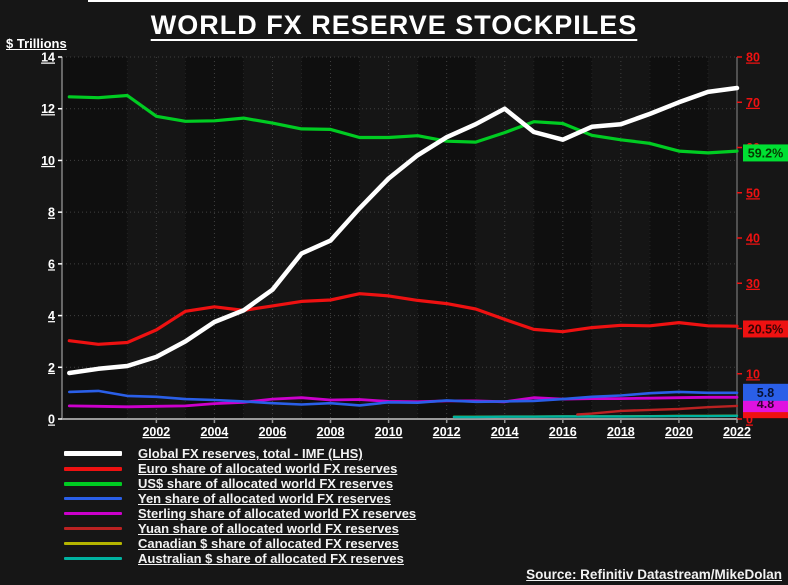 This screenshot has width=788, height=585. I want to click on left-tick-label: 12, so click(48, 109).